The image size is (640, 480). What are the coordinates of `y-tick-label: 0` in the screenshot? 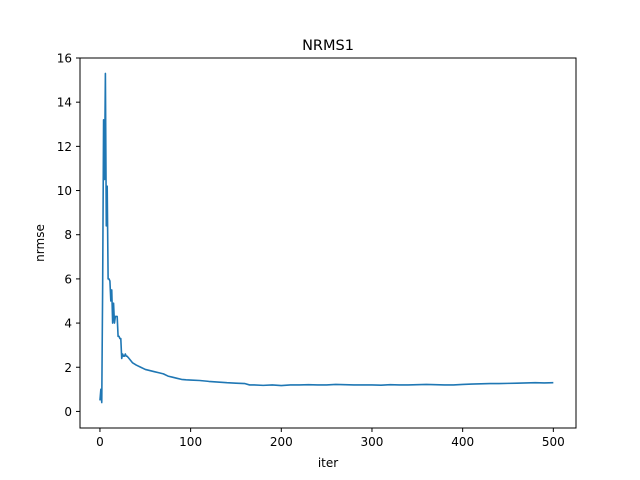 It's located at (68, 412).